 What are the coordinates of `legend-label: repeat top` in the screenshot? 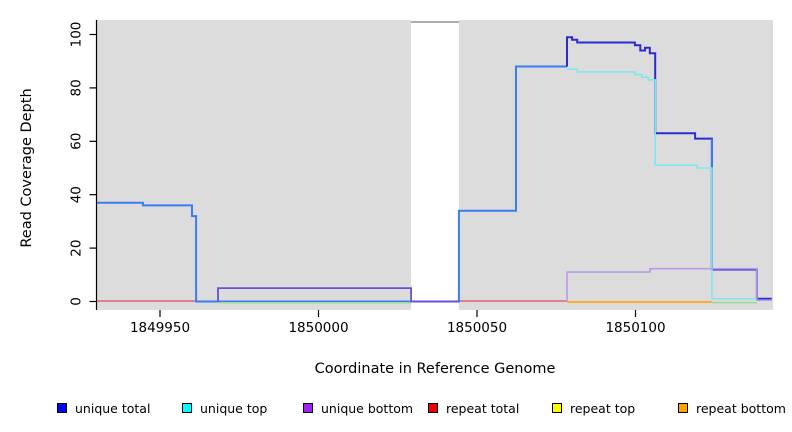 It's located at (603, 408).